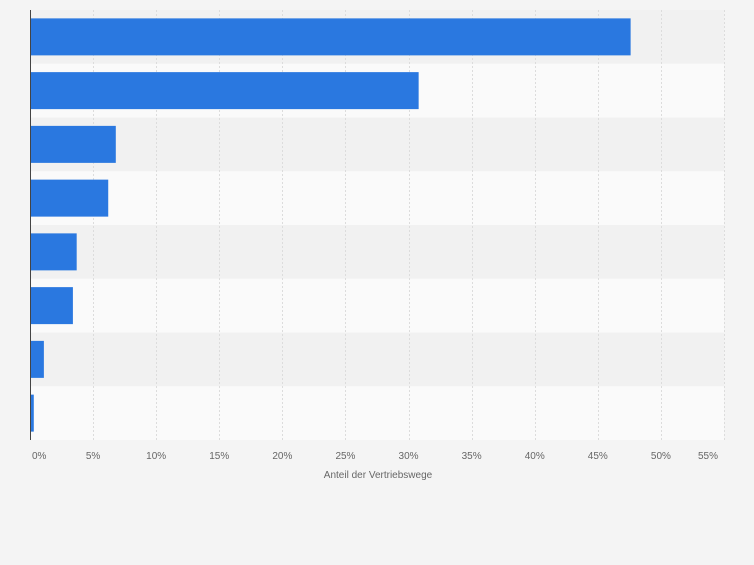  I want to click on x-tick-label: 10%, so click(156, 456).